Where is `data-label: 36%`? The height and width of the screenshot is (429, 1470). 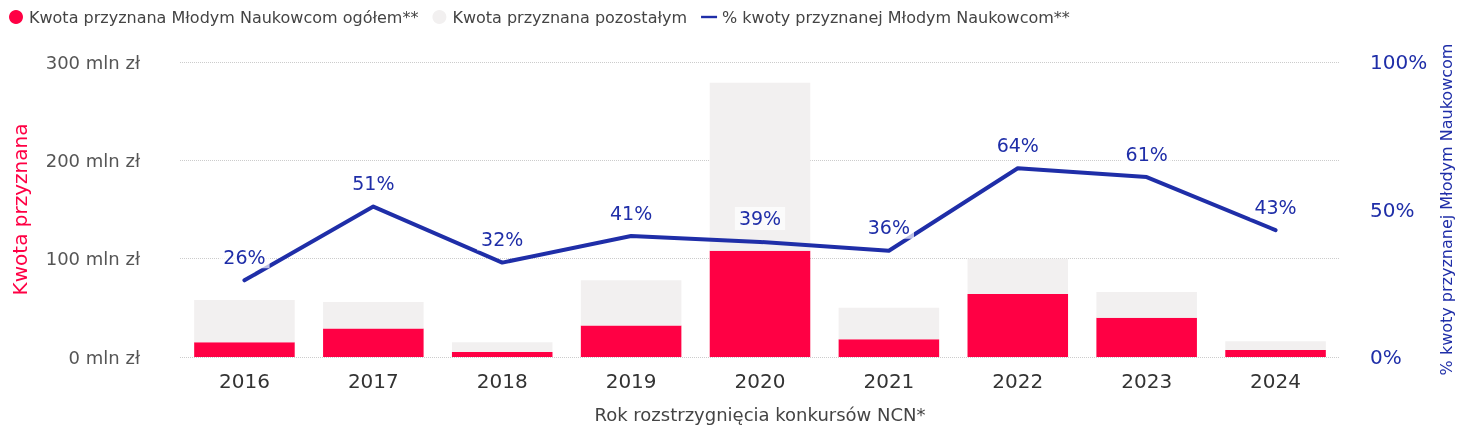
data-label: 36% is located at coordinates (889, 227).